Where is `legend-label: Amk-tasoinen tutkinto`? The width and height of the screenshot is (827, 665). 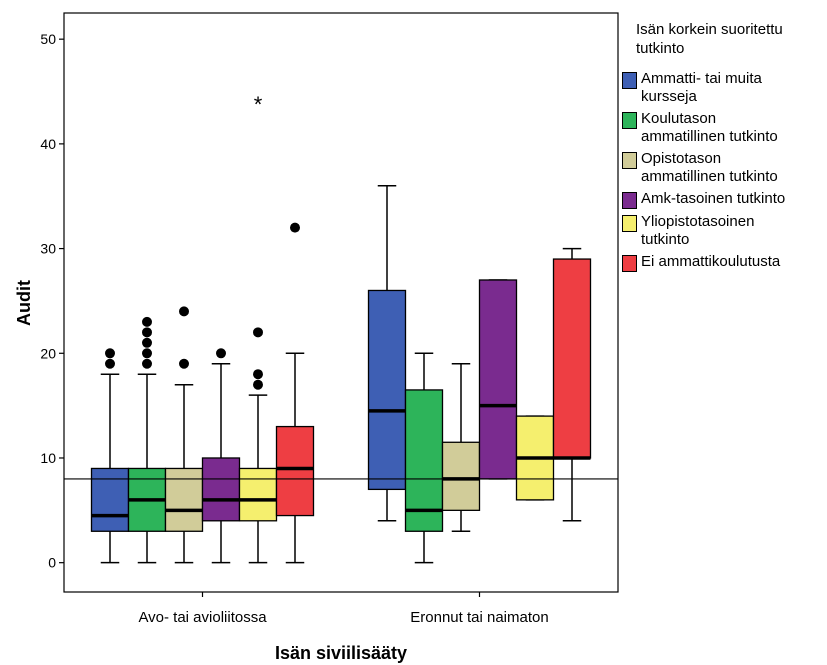
legend-label: Amk-tasoinen tutkinto is located at coordinates (713, 198).